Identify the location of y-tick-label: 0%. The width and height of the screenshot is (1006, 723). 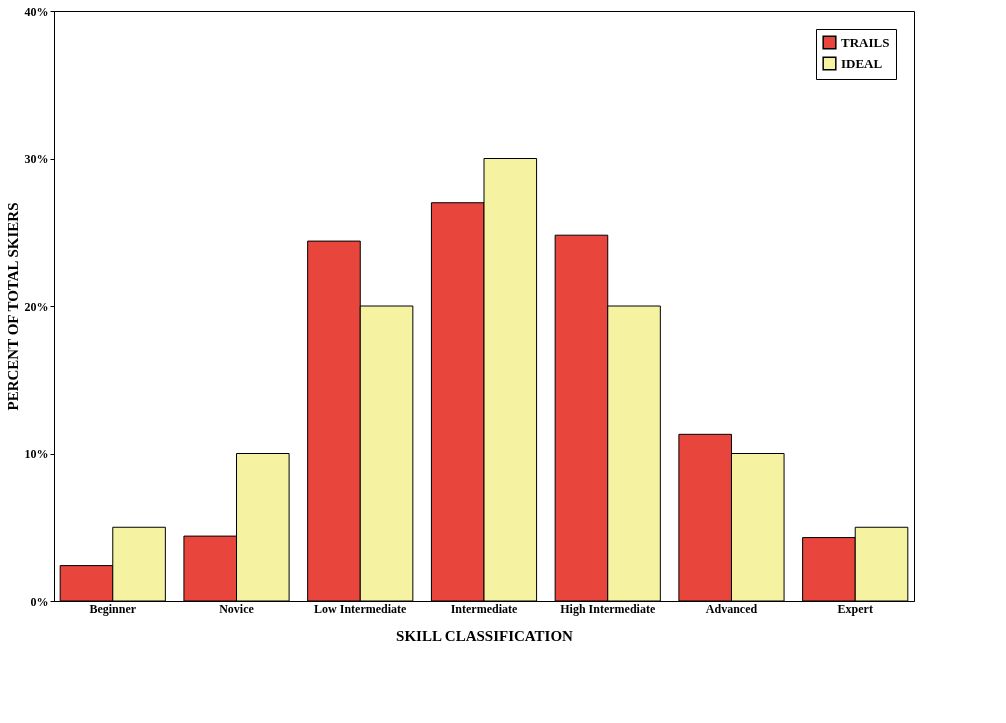
(39, 601).